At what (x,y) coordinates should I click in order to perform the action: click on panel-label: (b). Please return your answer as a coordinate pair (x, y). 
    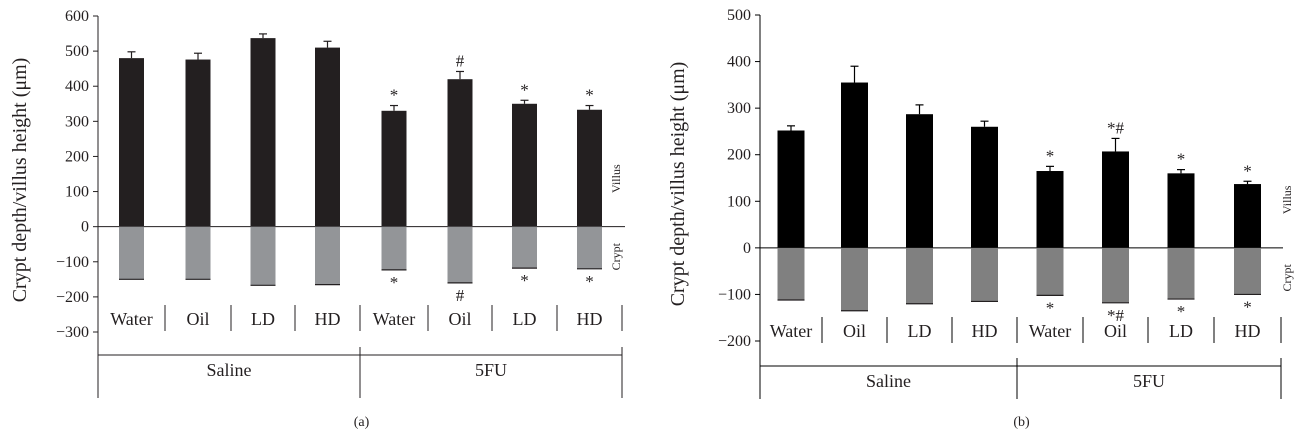
    Looking at the image, I should click on (1021, 422).